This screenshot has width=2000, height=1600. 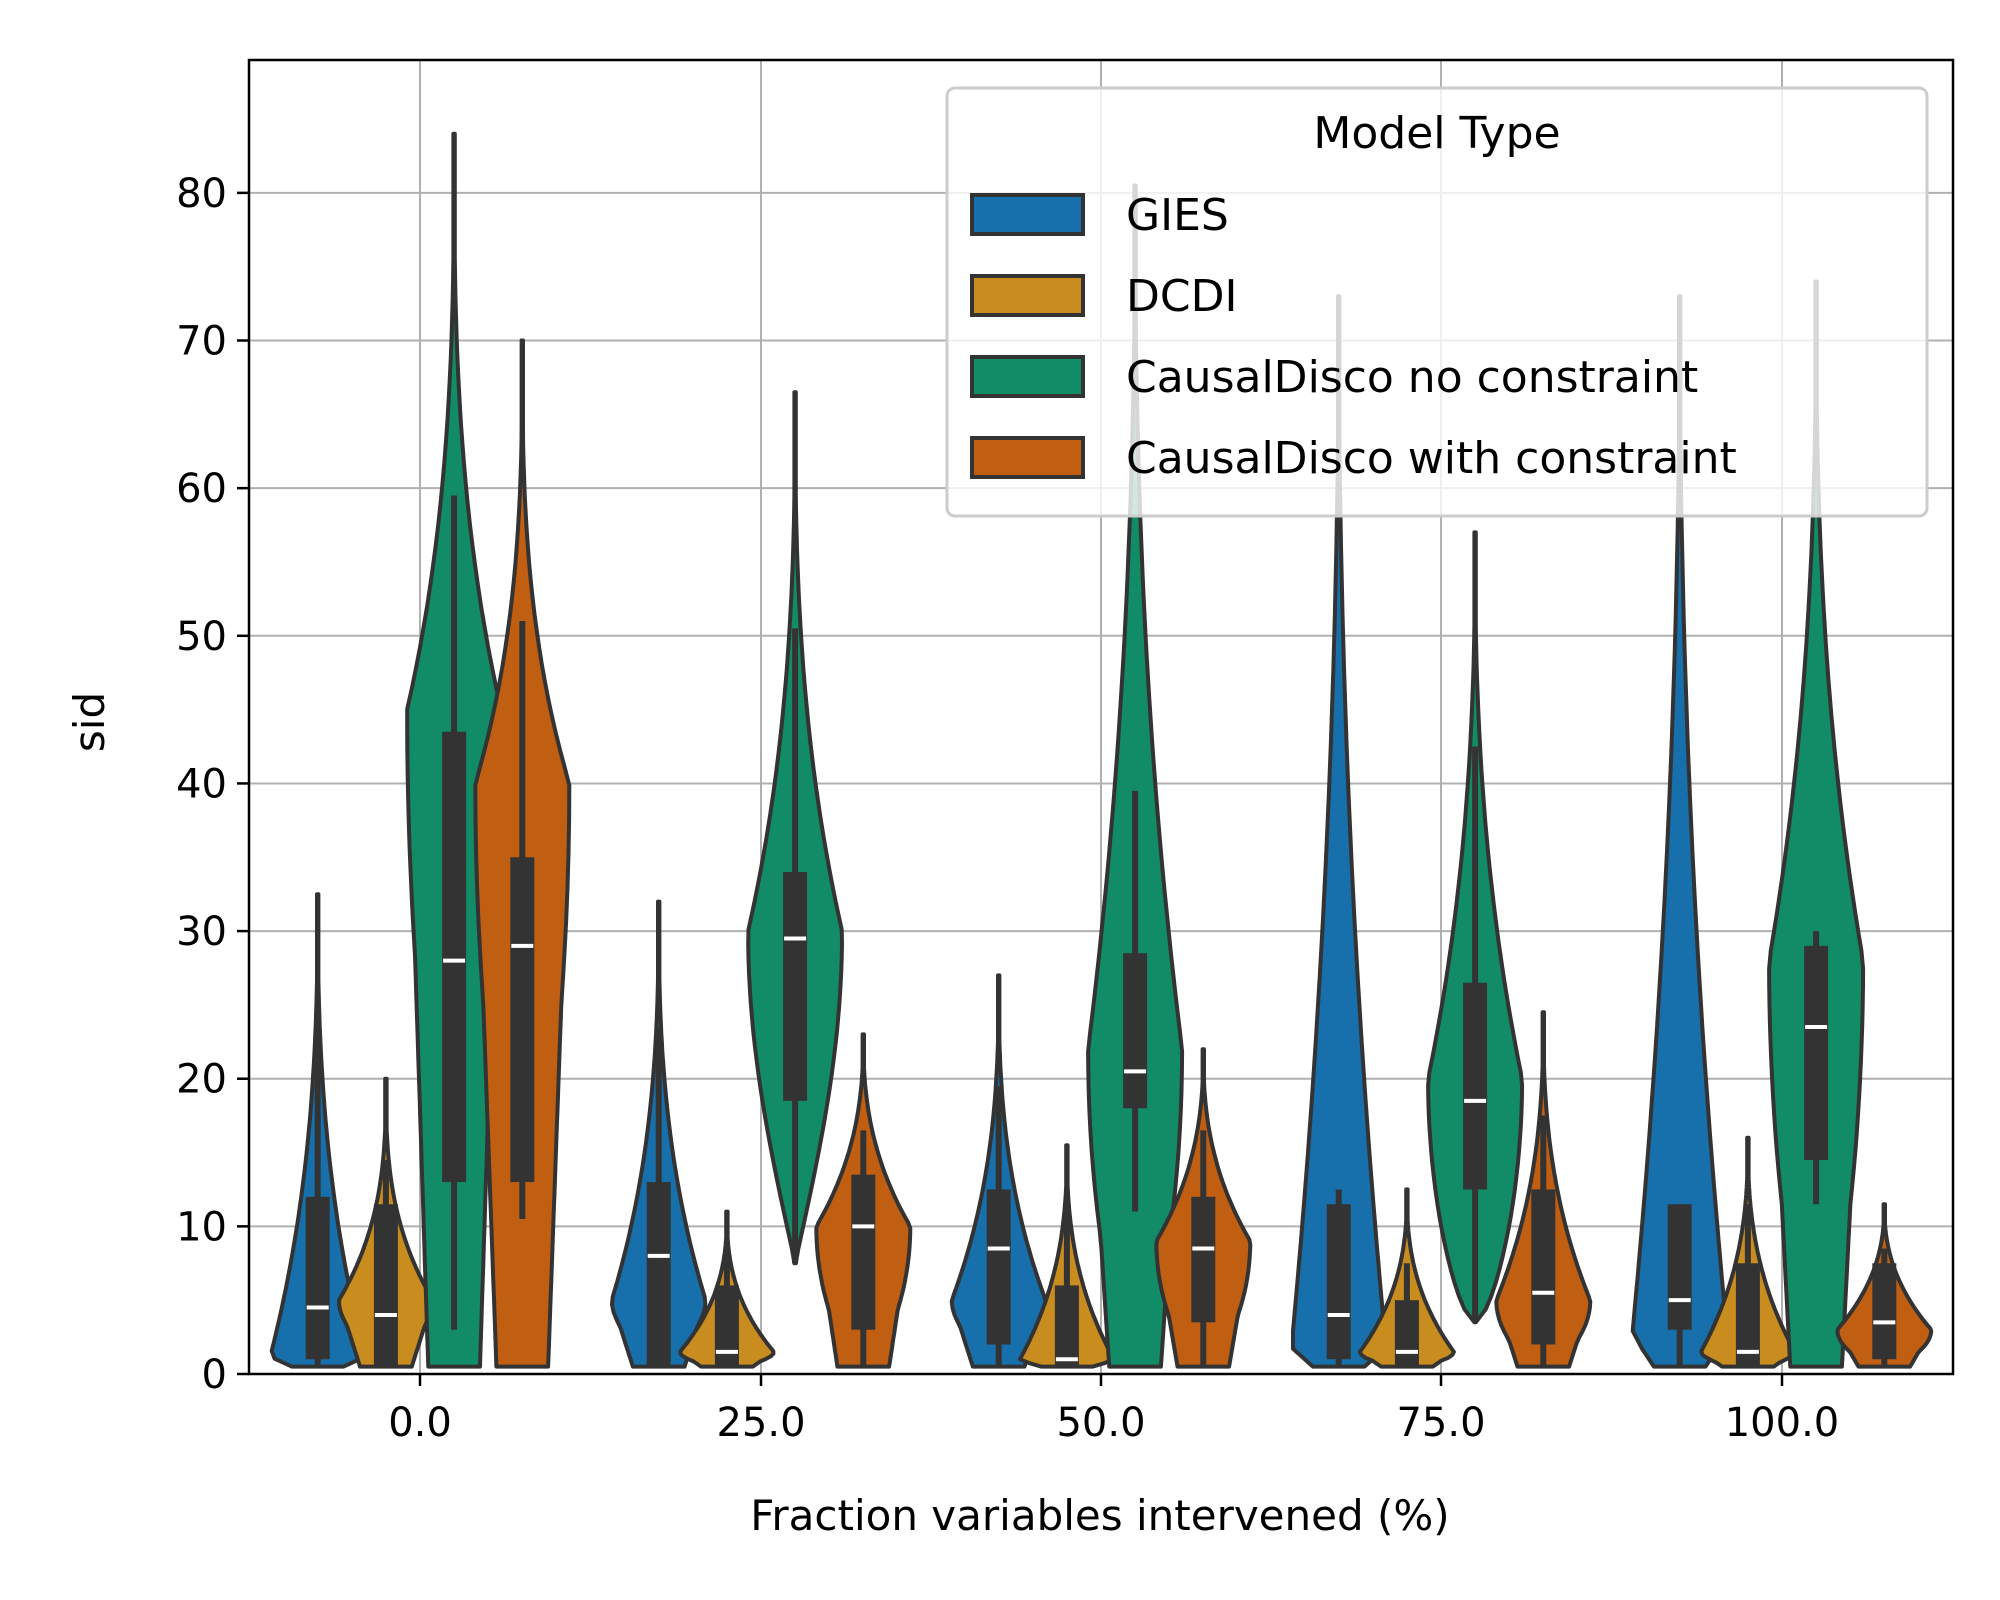 I want to click on legend-label-0: GIES, so click(x=1177, y=215).